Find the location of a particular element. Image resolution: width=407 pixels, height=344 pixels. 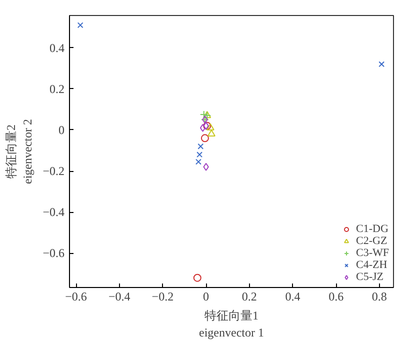

y-tick-label: 0.4 is located at coordinates (57, 47).